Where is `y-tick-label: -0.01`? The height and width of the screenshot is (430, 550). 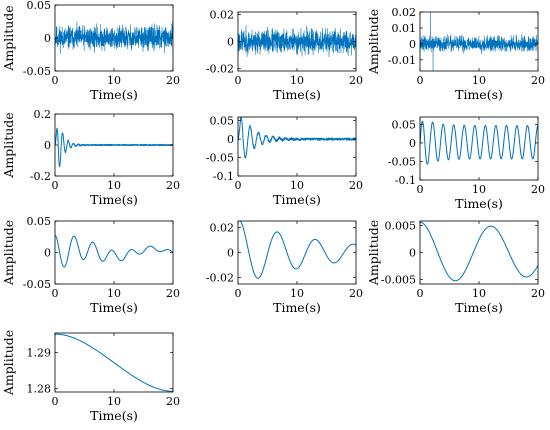 y-tick-label: -0.01 is located at coordinates (402, 60).